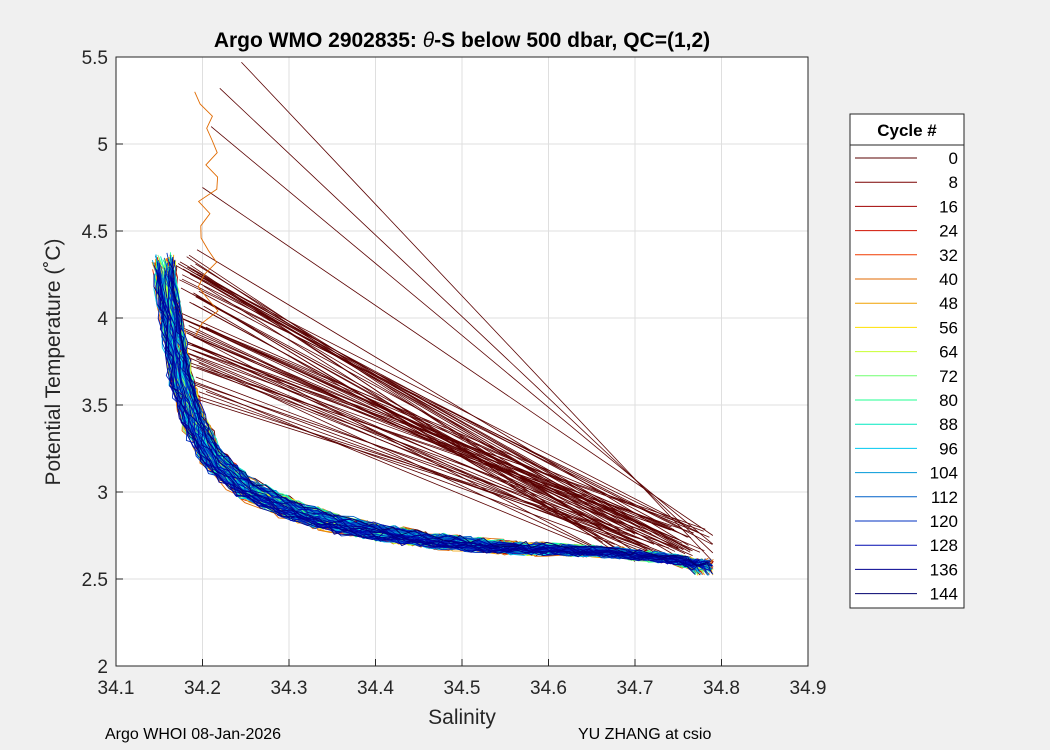 The image size is (1050, 750). I want to click on y-tick-label-5: 4.5, so click(95, 232).